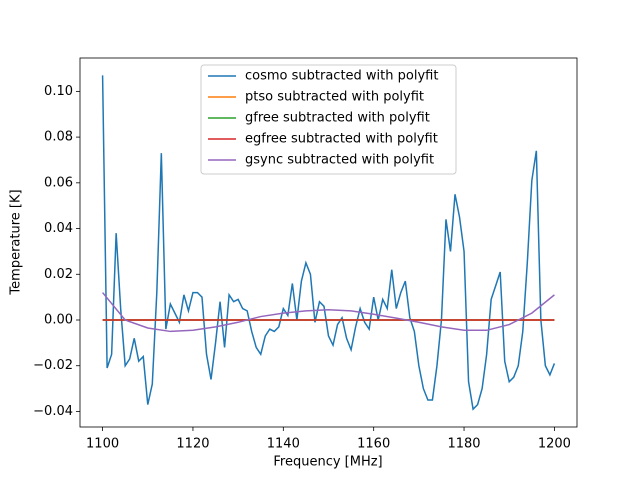 The width and height of the screenshot is (640, 480). I want to click on y-tick-label: 0.02, so click(58, 274).